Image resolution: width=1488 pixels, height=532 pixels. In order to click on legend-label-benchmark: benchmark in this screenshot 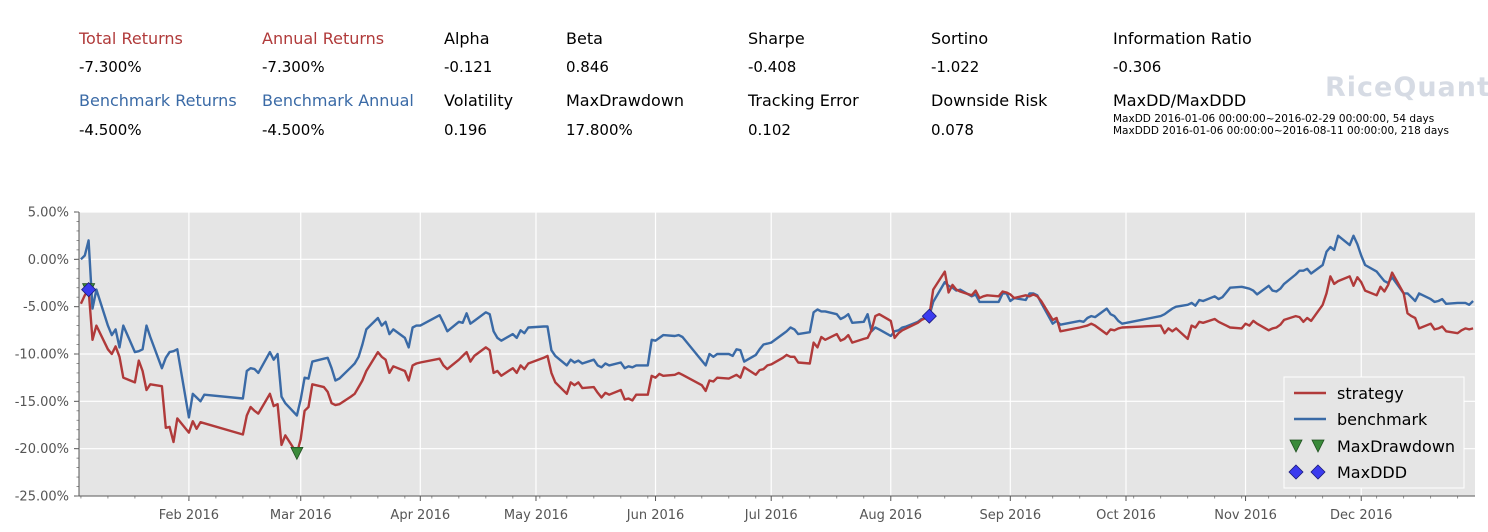, I will do `click(1382, 419)`.